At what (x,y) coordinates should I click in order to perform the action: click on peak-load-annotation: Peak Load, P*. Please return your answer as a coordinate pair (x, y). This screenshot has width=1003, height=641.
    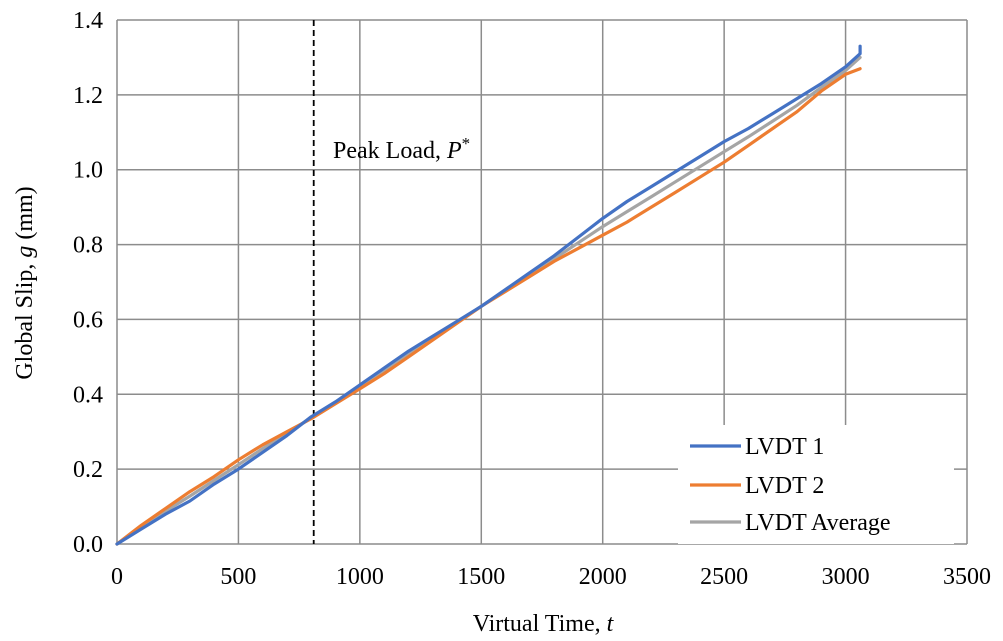
    Looking at the image, I should click on (401, 149).